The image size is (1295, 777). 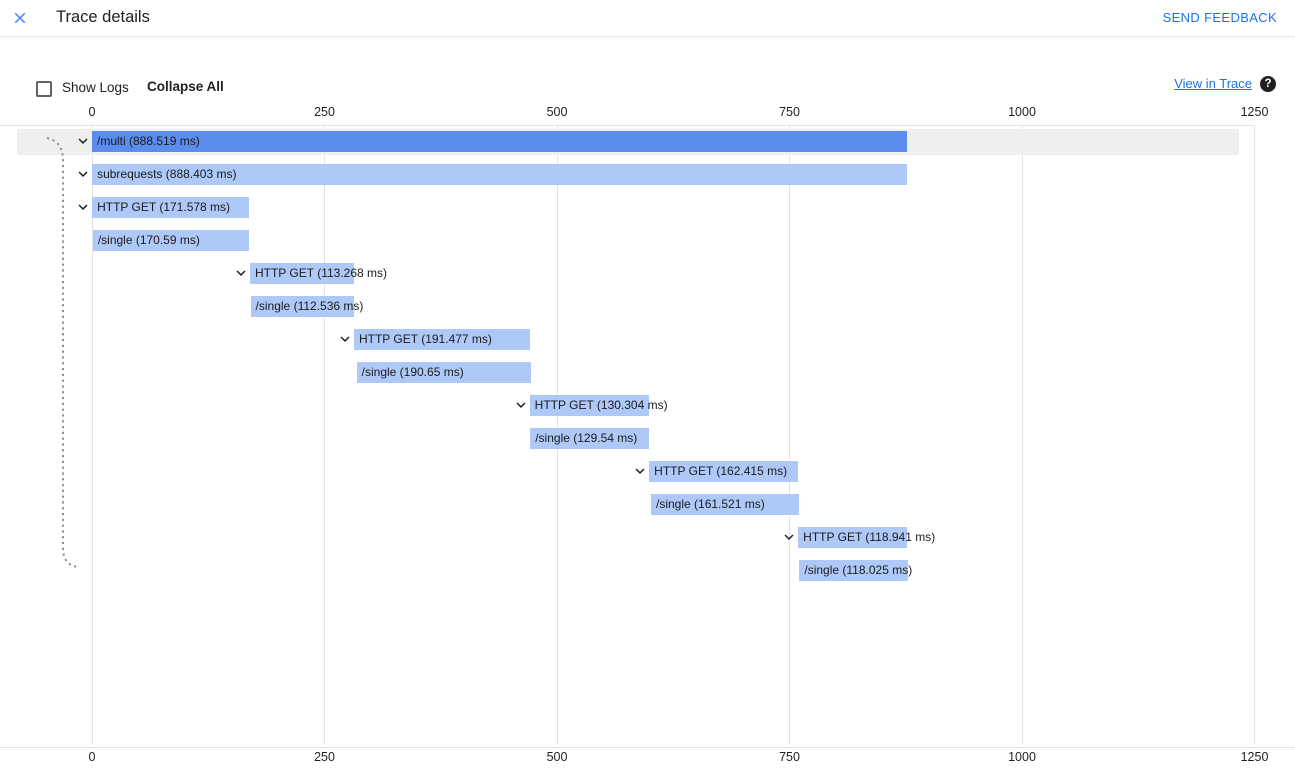 I want to click on show-logs-label: Show Logs, so click(x=95, y=87).